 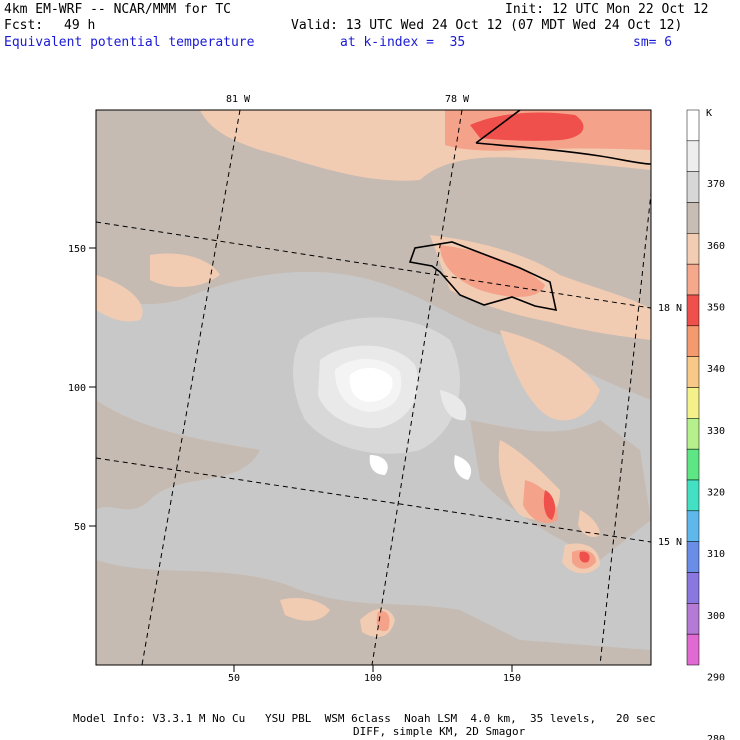 What do you see at coordinates (24, 25) in the screenshot?
I see `fcst-label: Fcst:` at bounding box center [24, 25].